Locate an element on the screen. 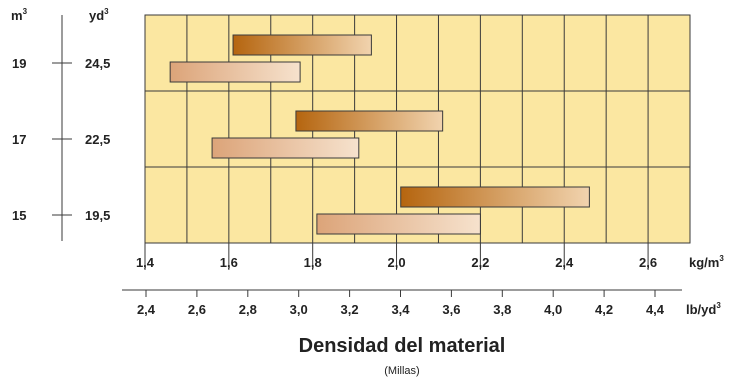  x-secondary-tick-label: 3,6 is located at coordinates (451, 309).